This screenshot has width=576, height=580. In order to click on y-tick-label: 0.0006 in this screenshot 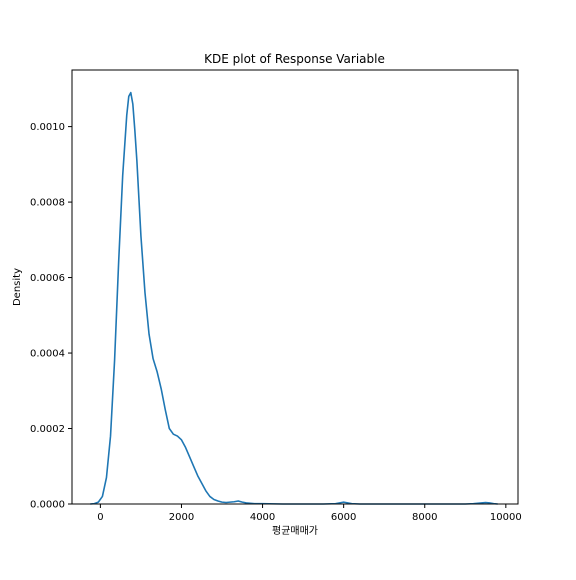, I will do `click(47, 278)`.